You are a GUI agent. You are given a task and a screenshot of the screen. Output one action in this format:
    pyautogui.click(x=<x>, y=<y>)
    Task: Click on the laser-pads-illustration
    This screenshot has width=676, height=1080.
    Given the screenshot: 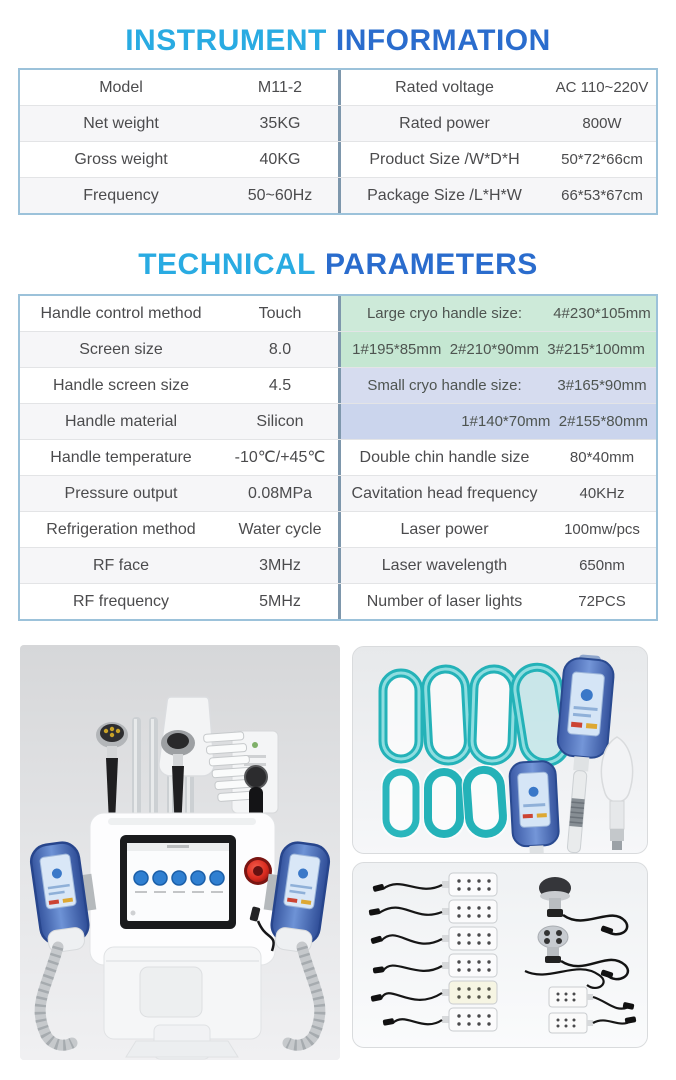 What is the action you would take?
    pyautogui.click(x=500, y=955)
    